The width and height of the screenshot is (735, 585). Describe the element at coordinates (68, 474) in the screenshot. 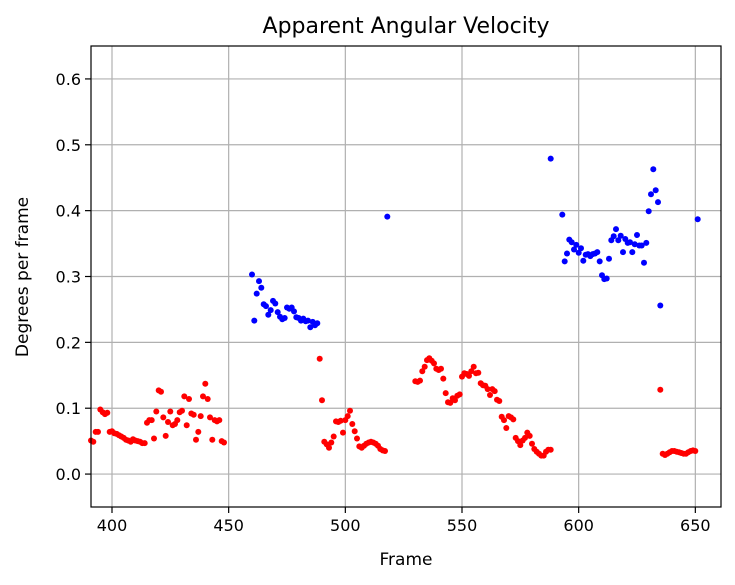

I see `y-tick-label: 0.0` at that location.